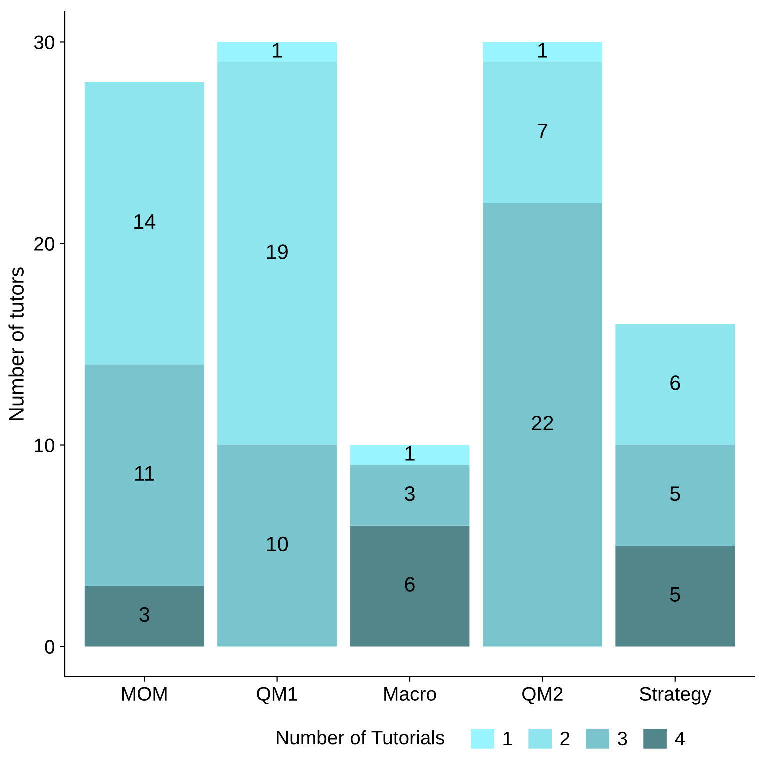  Describe the element at coordinates (50, 647) in the screenshot. I see `y-tick-label: 0` at that location.